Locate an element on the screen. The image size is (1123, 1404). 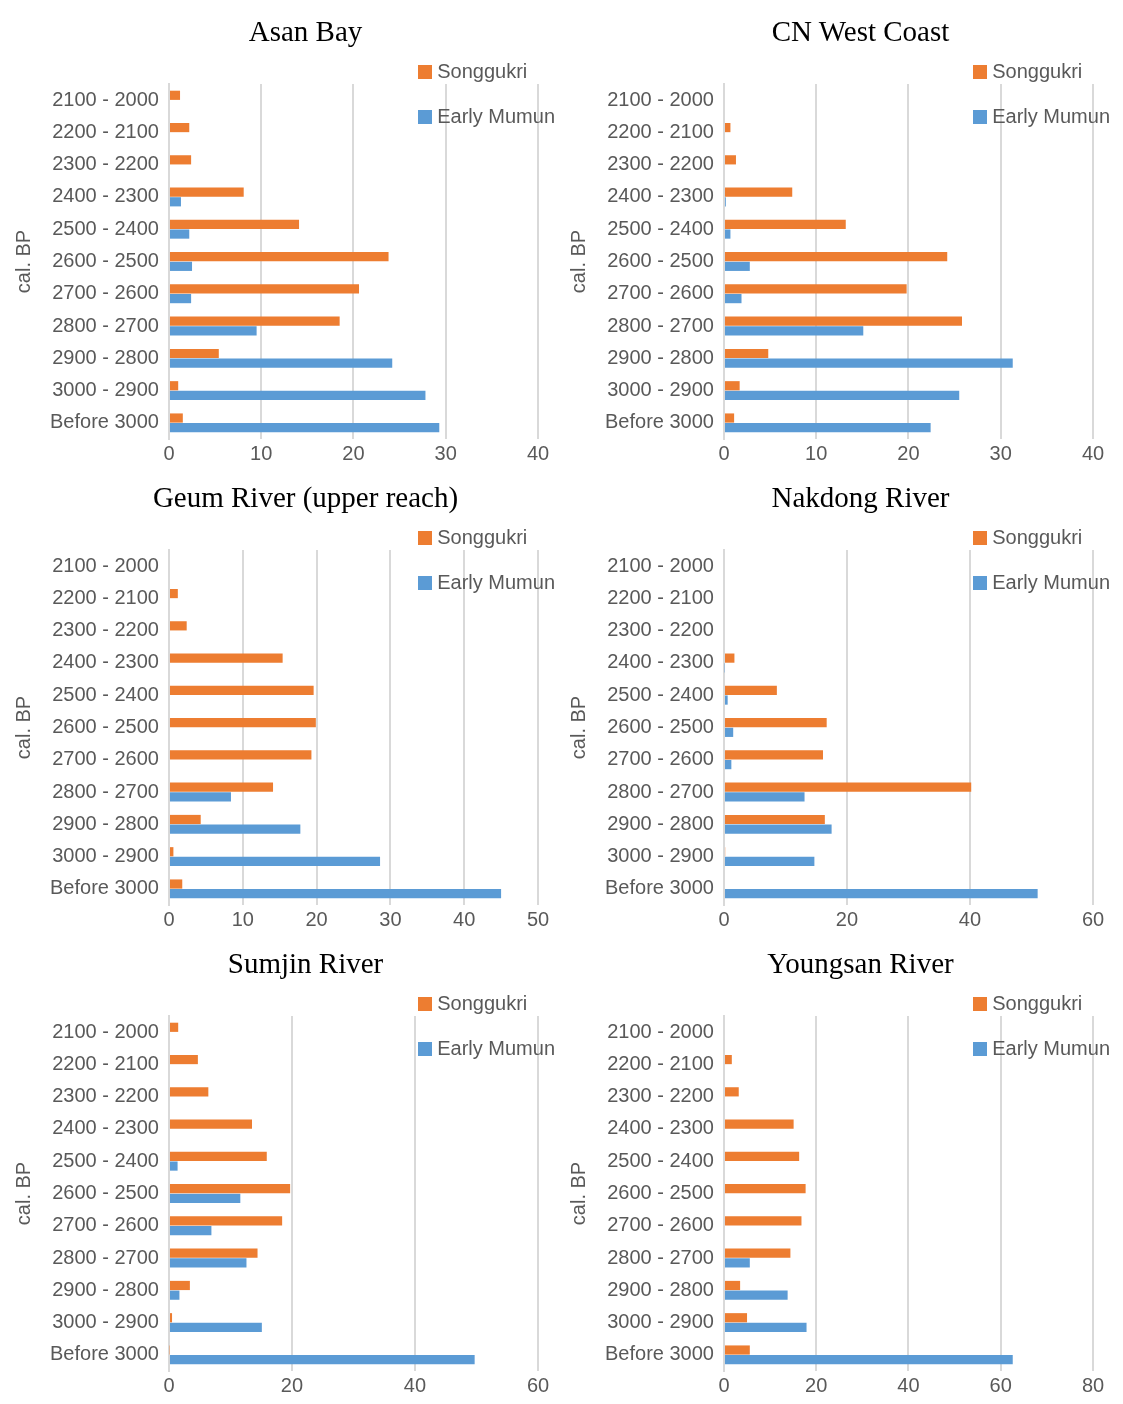
y-tick-label: Before 3000 is located at coordinates (104, 1353).